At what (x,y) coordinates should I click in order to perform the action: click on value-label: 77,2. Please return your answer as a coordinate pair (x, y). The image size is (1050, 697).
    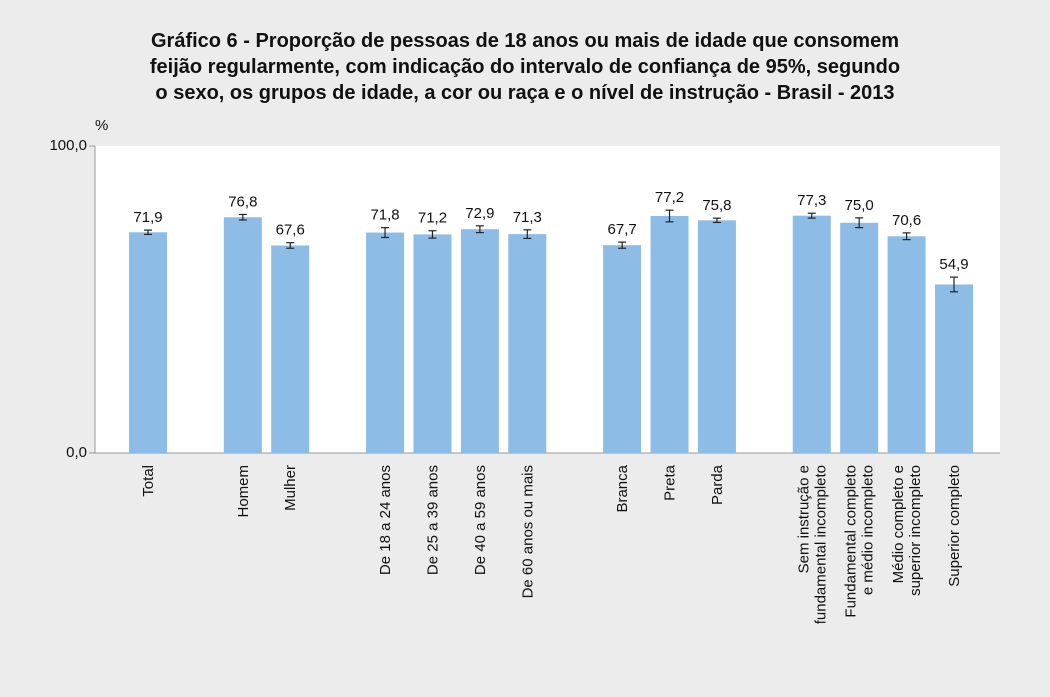
    Looking at the image, I should click on (669, 197).